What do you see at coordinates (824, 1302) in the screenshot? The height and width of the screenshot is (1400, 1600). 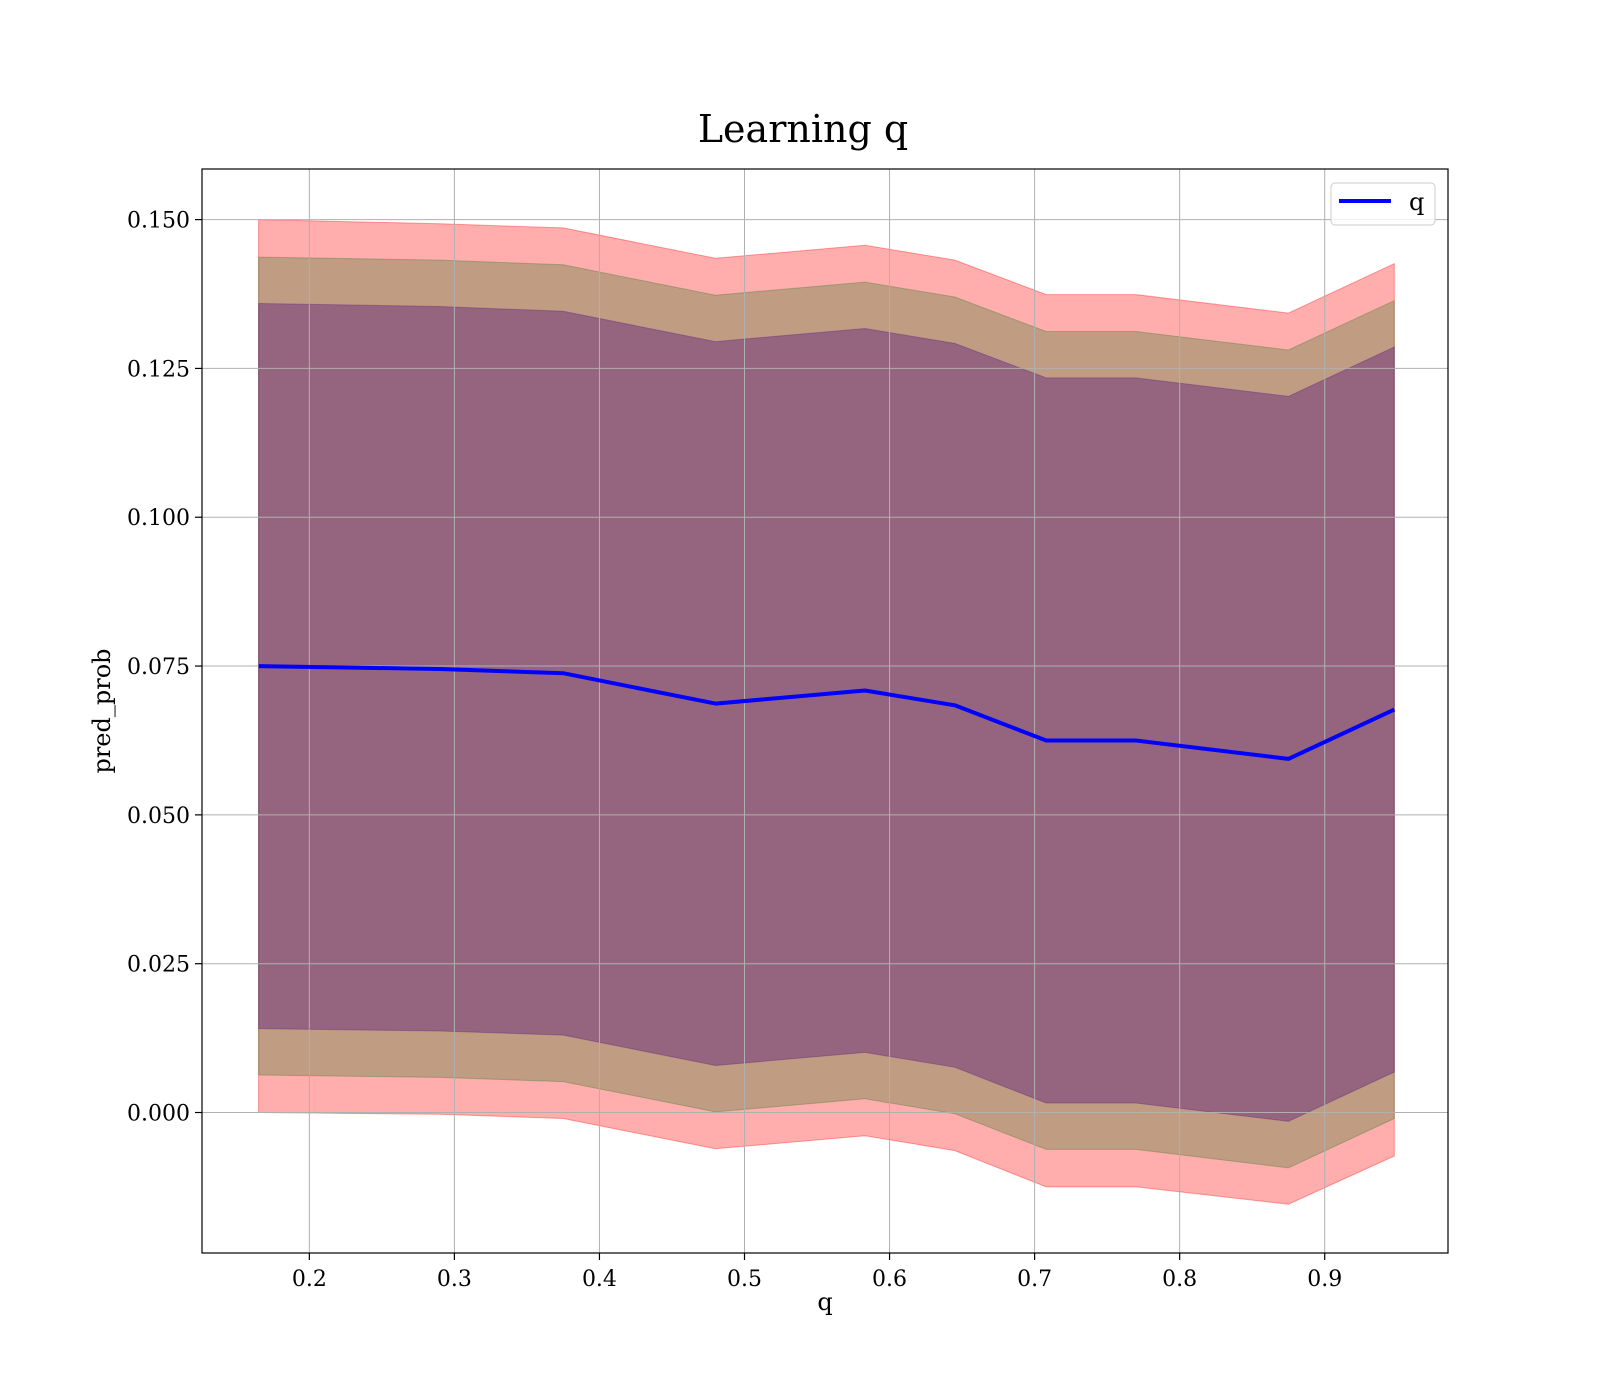 I see `x-axis-label: q` at bounding box center [824, 1302].